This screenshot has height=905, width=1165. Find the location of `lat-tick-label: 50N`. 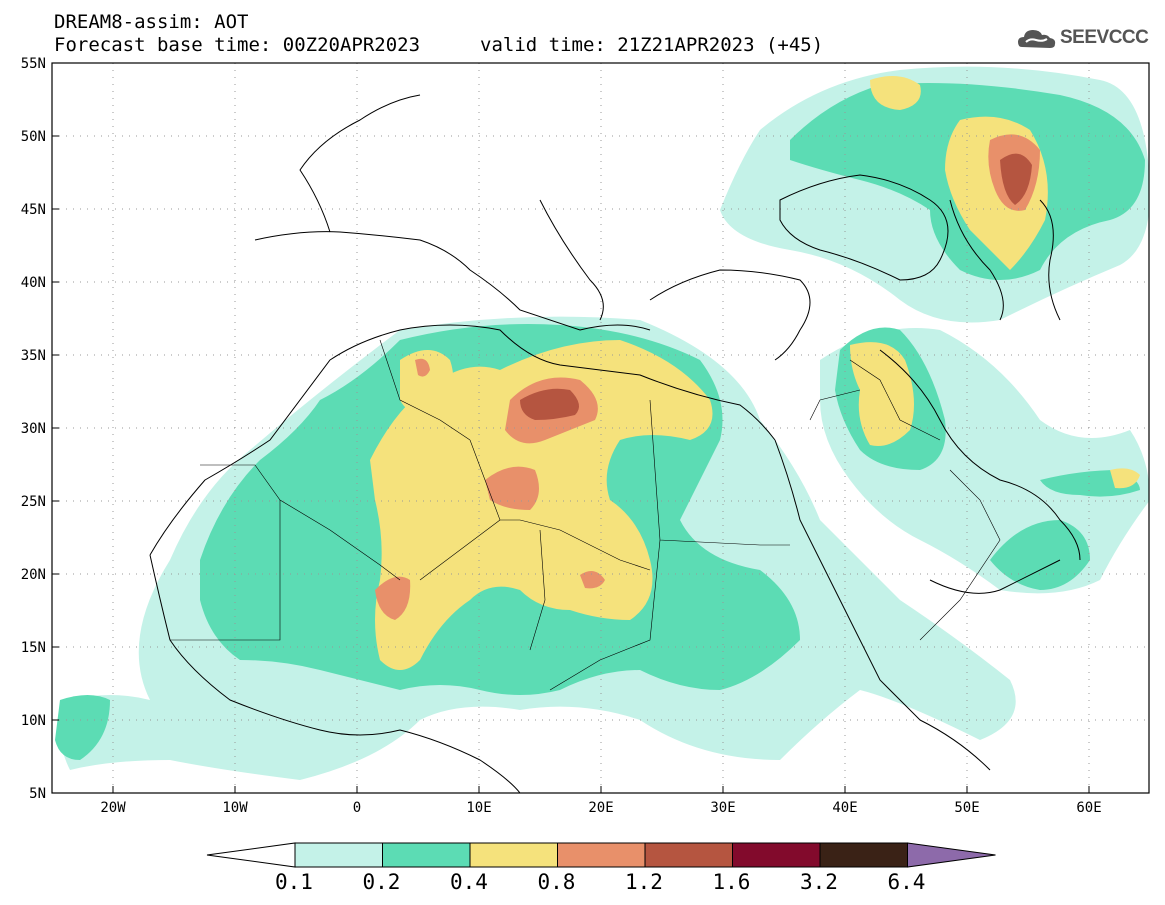

lat-tick-label: 50N is located at coordinates (33, 137).